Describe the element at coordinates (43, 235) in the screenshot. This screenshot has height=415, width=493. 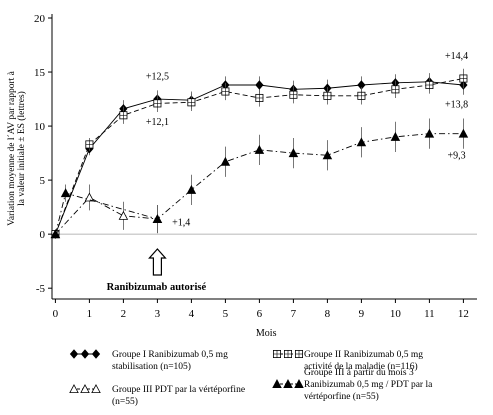
I see `y-tick-label: 0` at that location.